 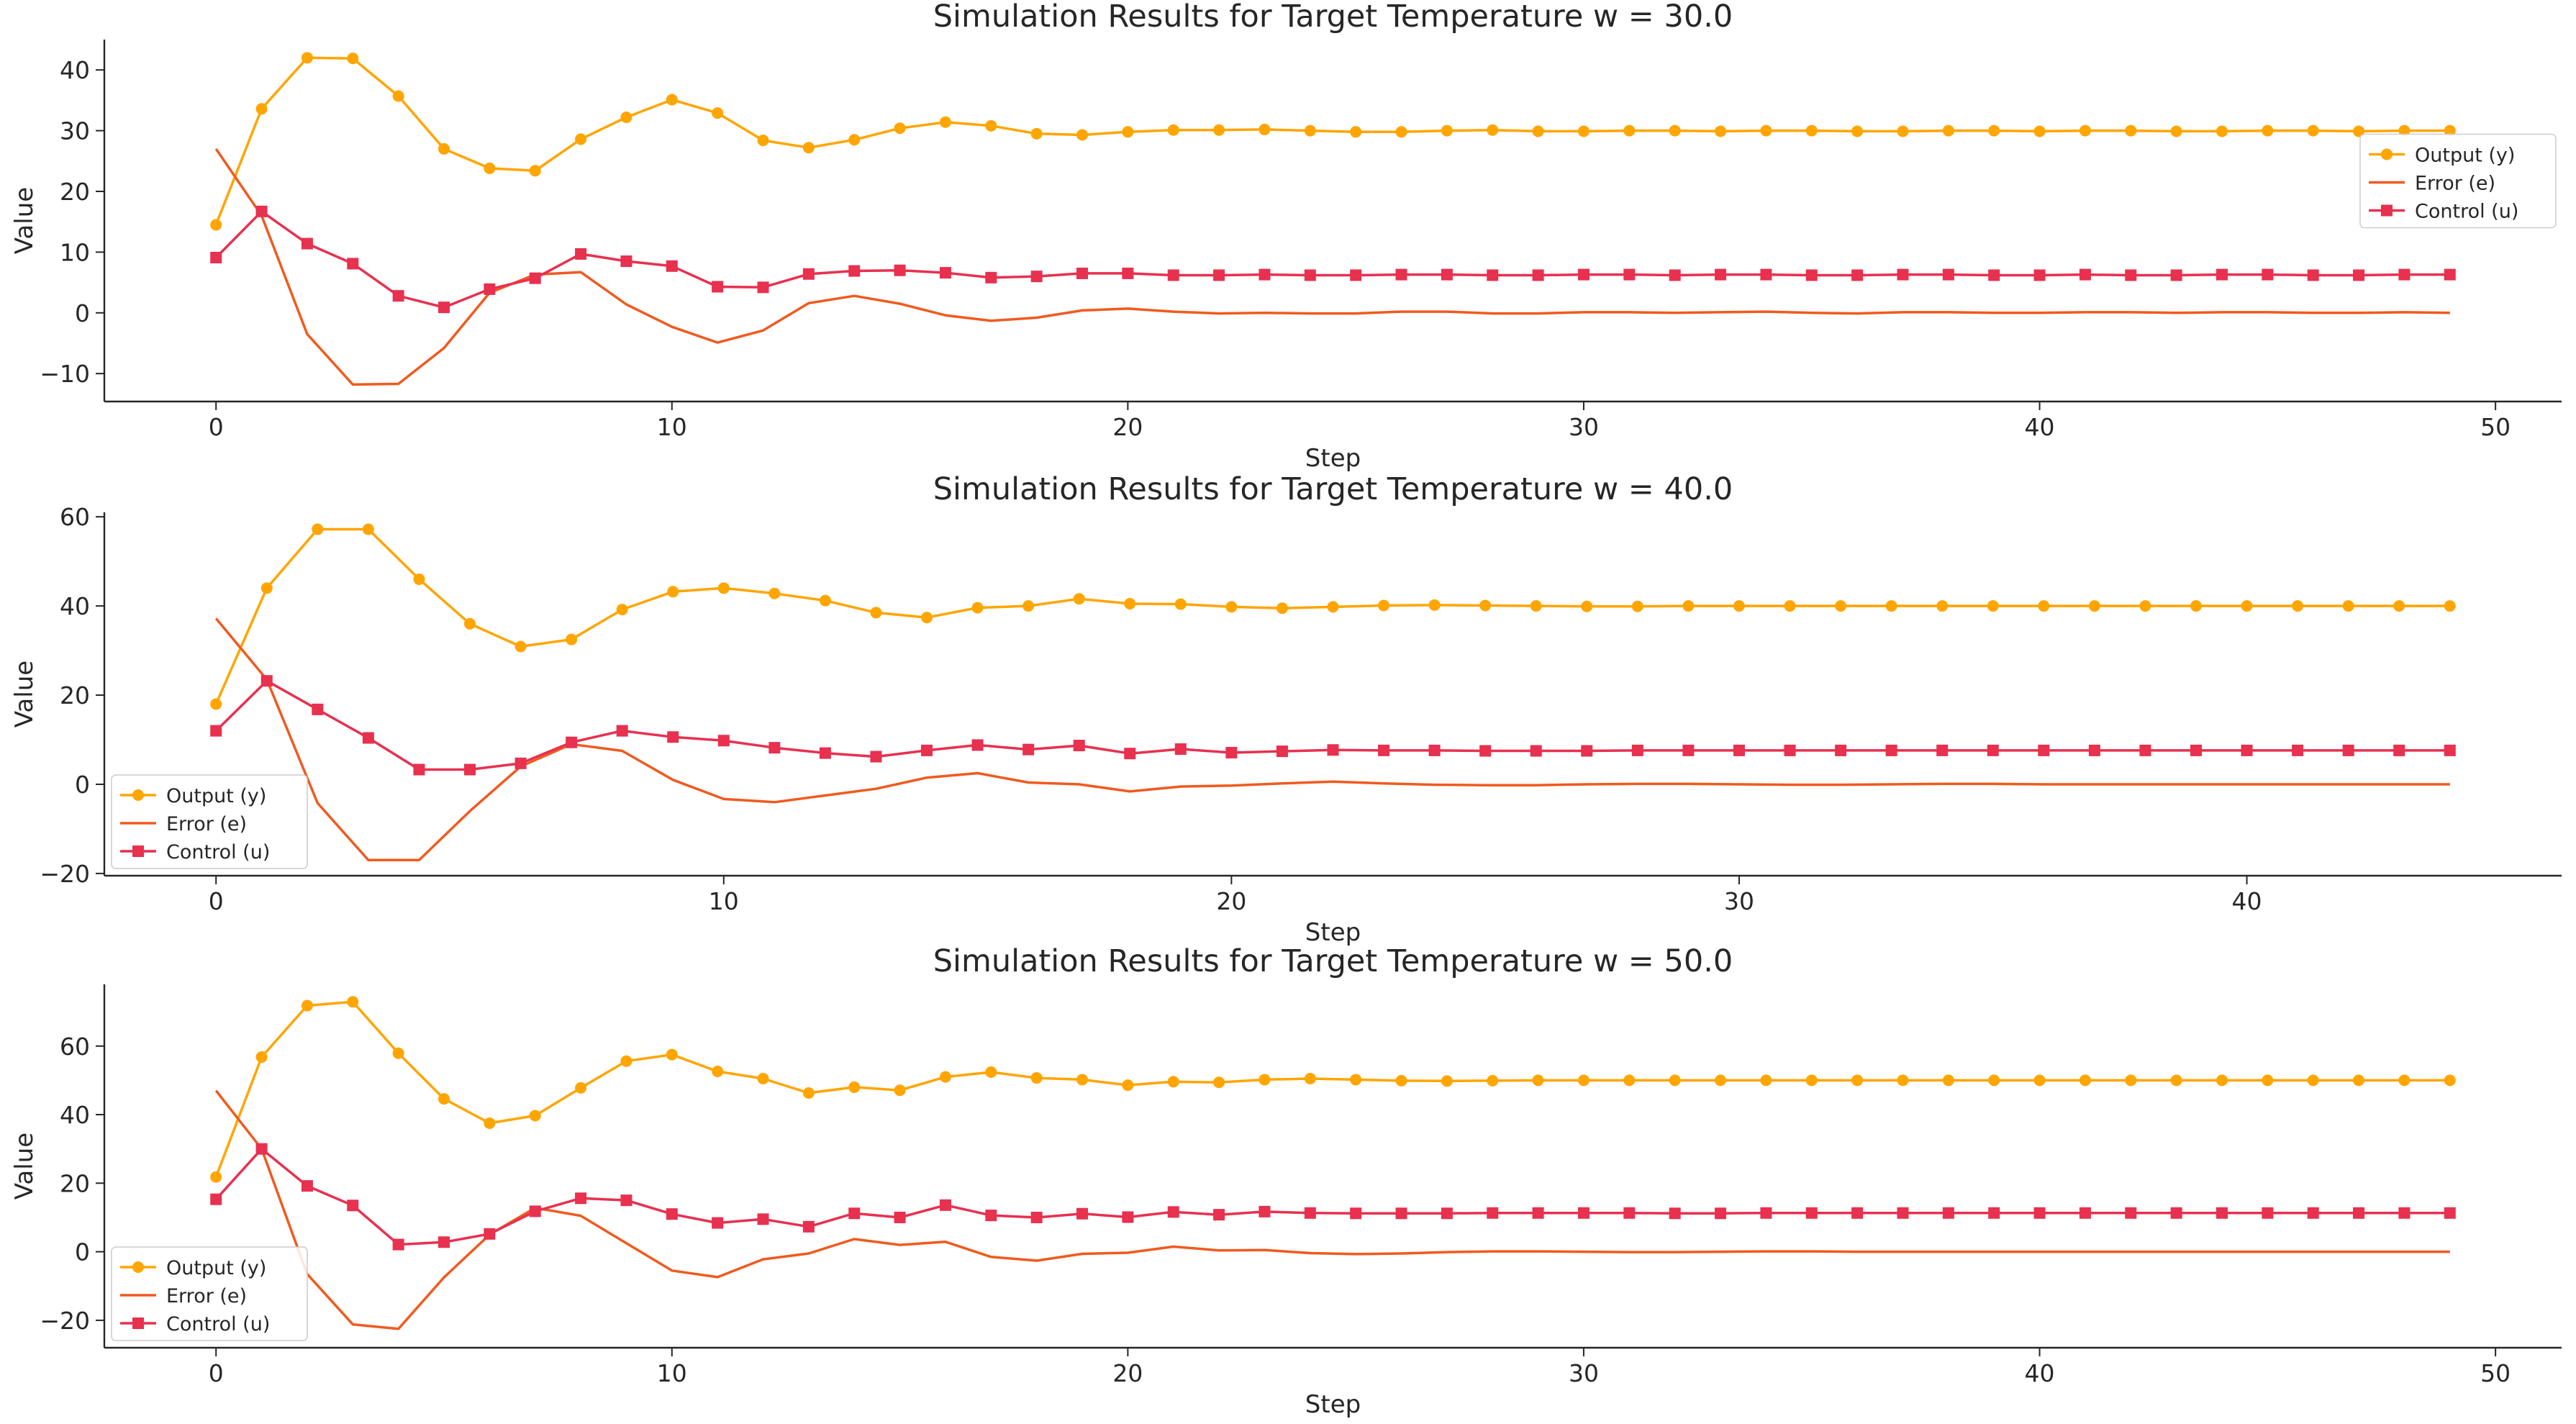 I want to click on legend-label: Error (e), so click(x=2455, y=184).